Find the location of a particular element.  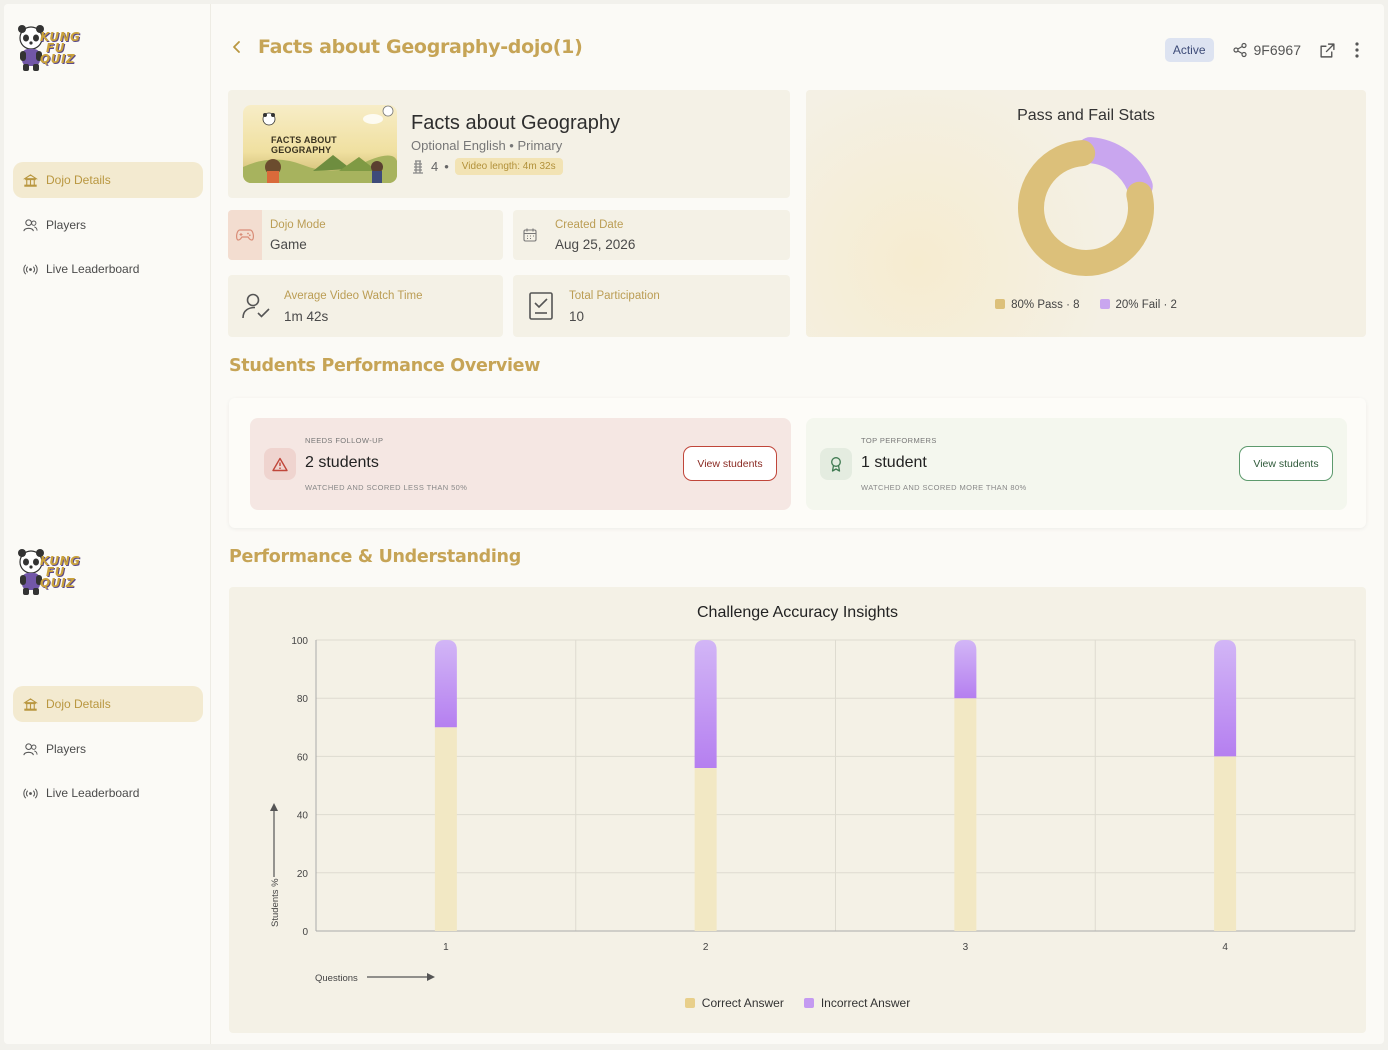

page-header: Facts about Geography-dojo(1) is located at coordinates (406, 47).